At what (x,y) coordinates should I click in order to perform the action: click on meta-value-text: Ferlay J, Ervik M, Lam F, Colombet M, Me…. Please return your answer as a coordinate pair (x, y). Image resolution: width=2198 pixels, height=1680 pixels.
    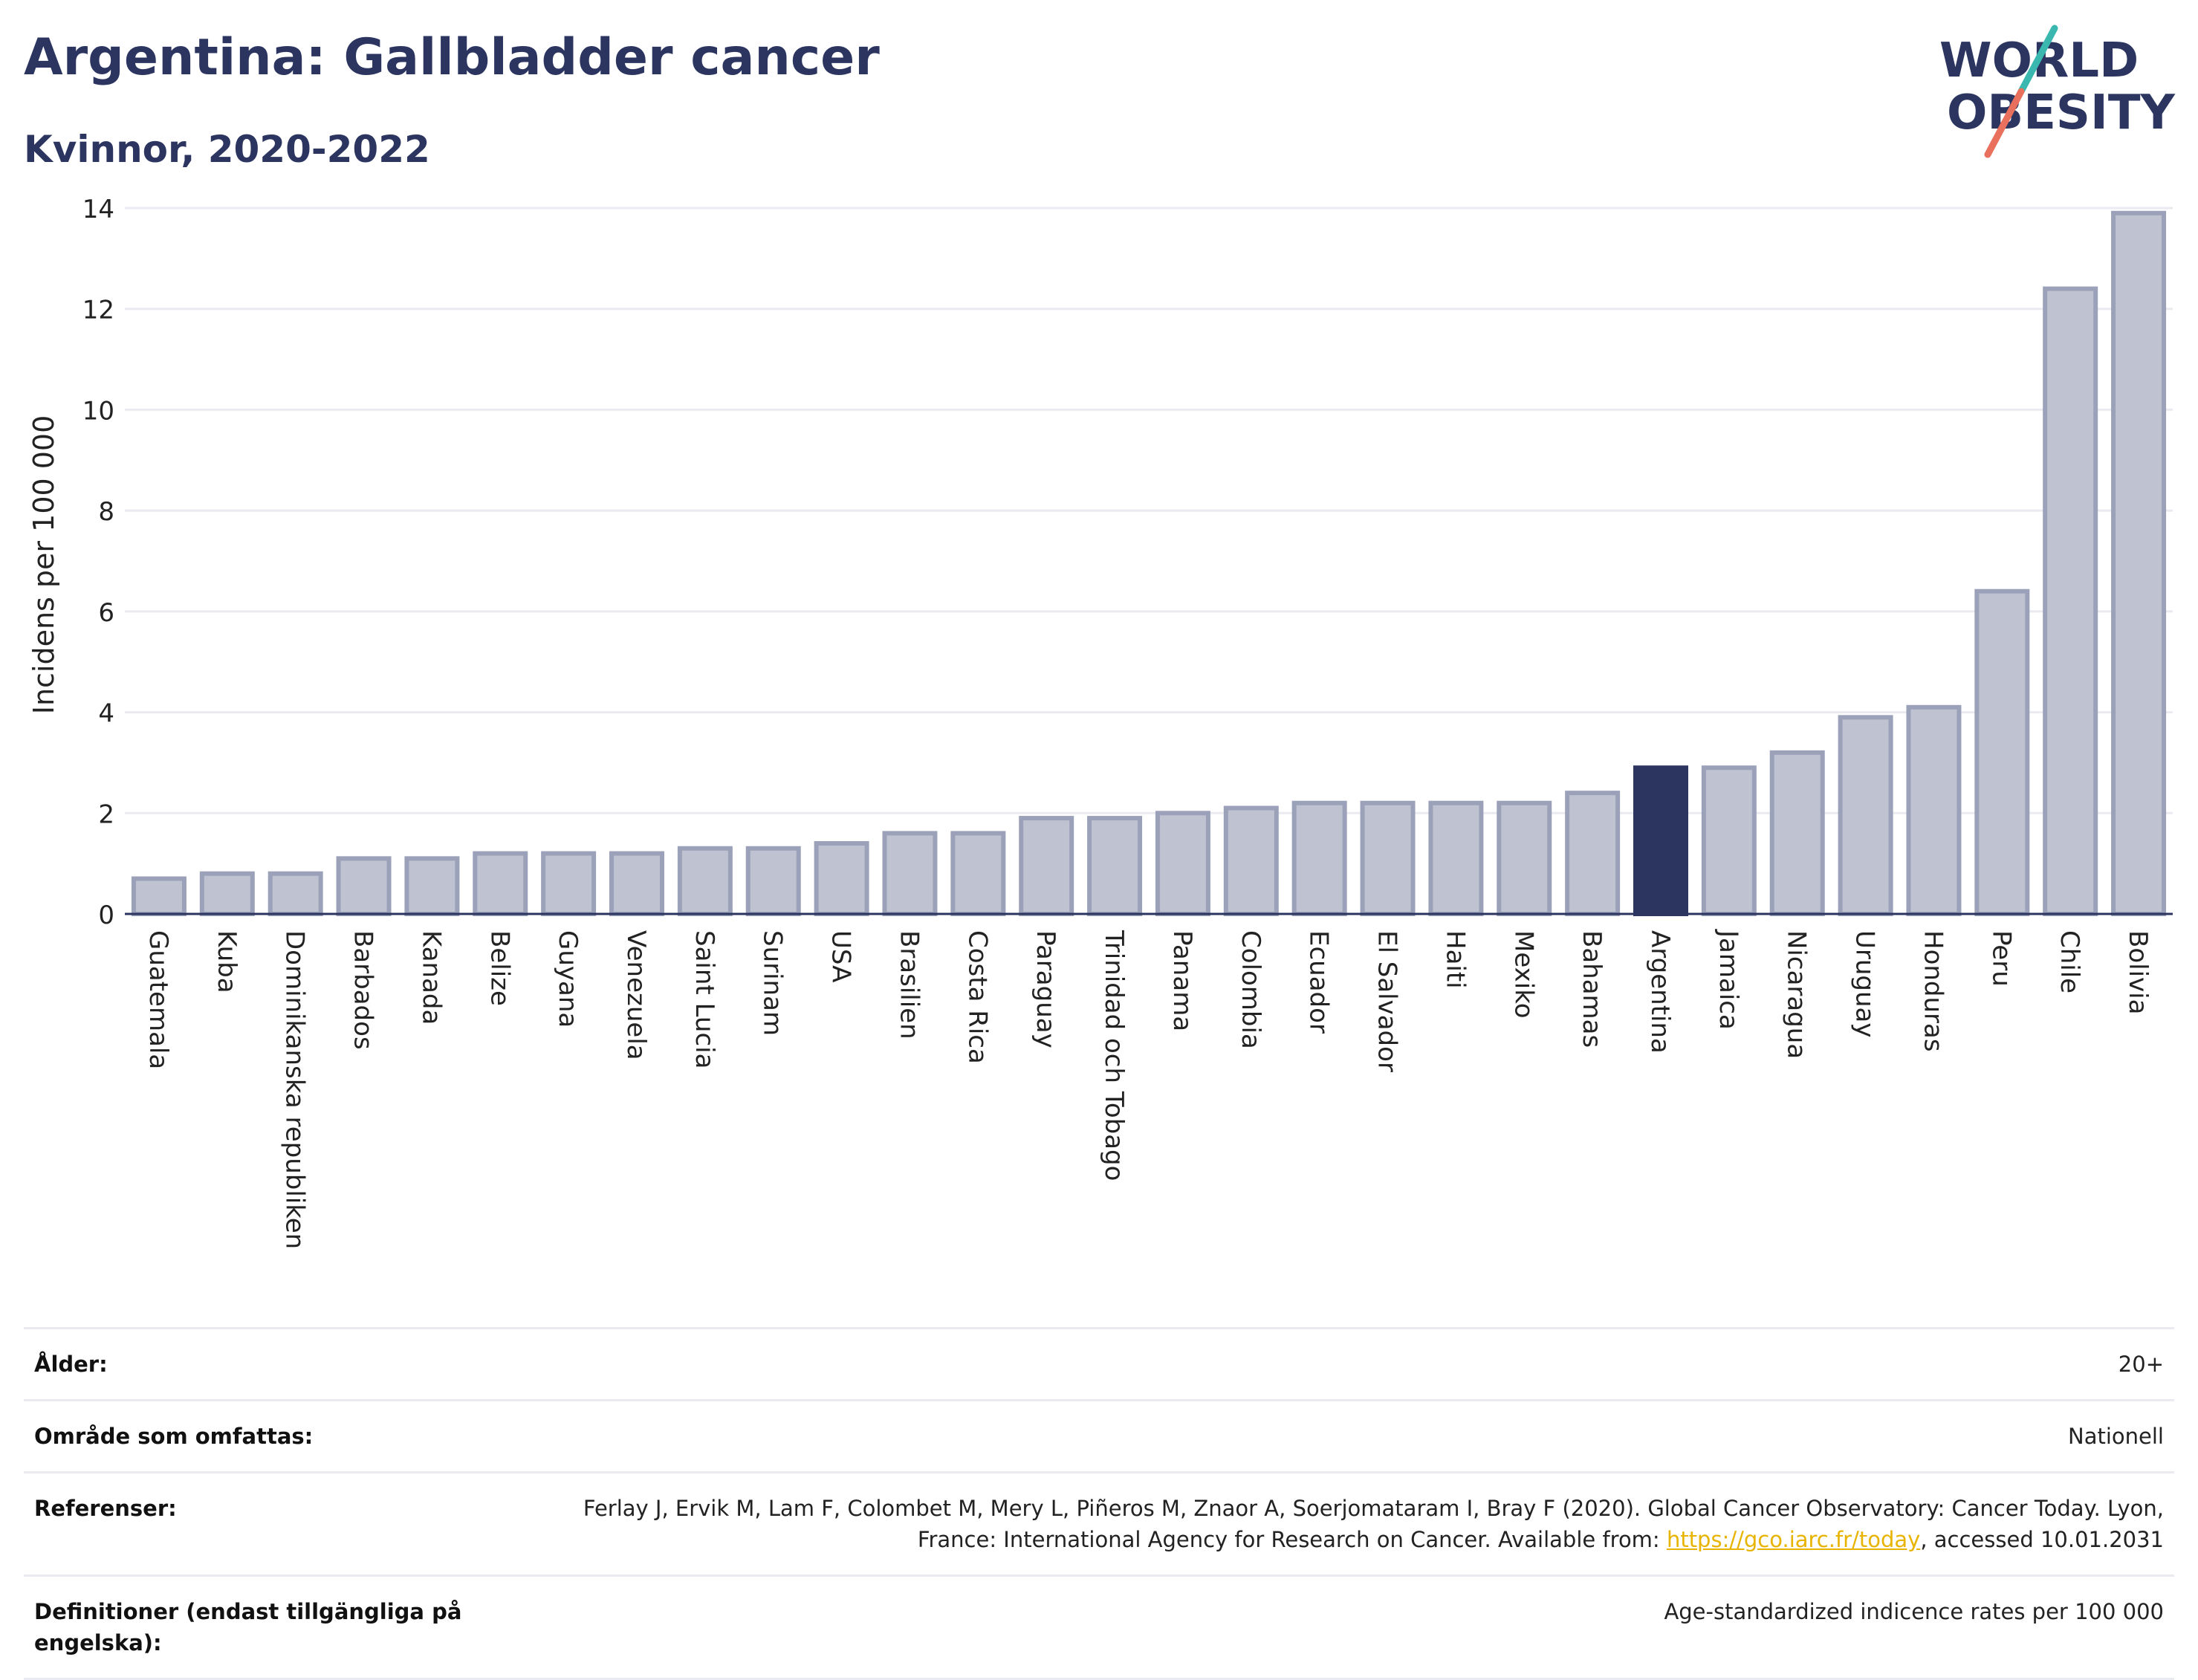
    Looking at the image, I should click on (1373, 1524).